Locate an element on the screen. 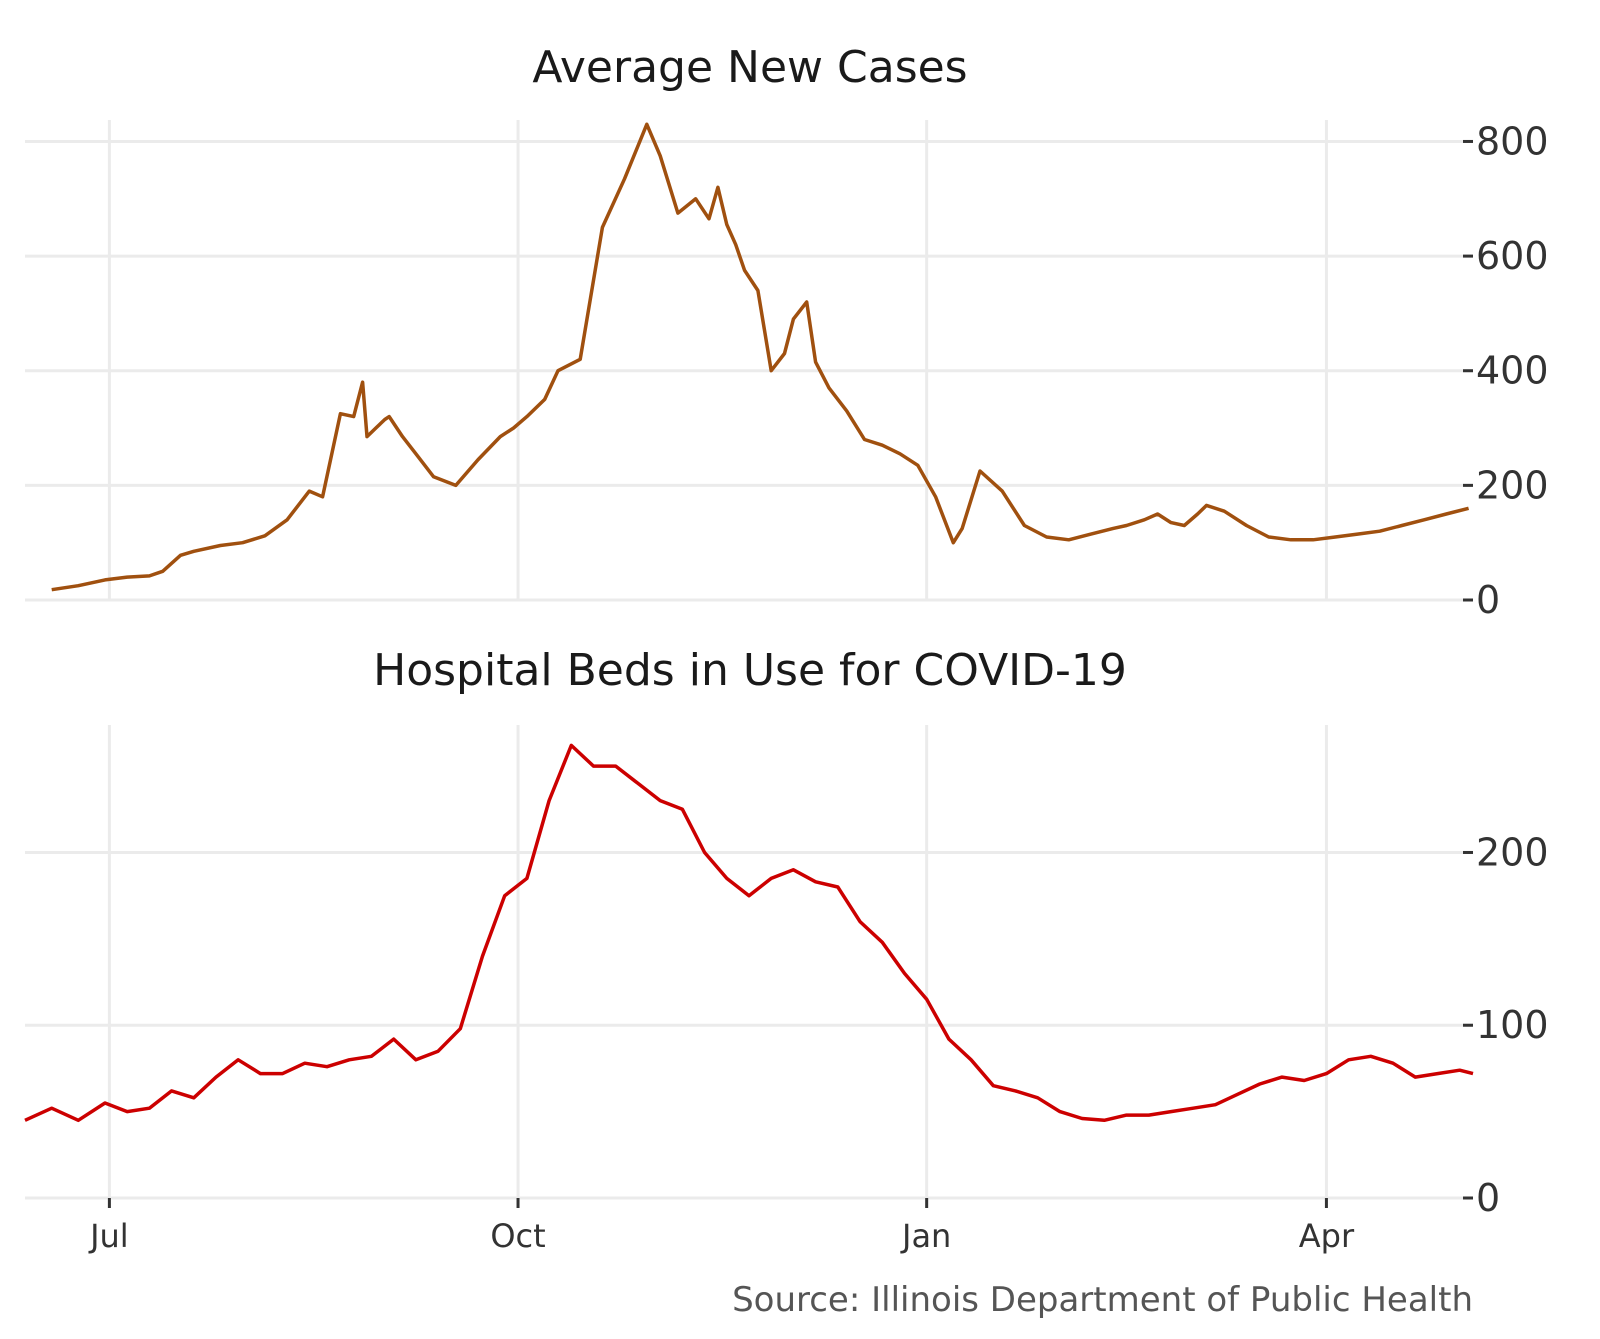 This screenshot has width=1600, height=1339. x-tick-label-jan: Jan is located at coordinates (925, 1236).